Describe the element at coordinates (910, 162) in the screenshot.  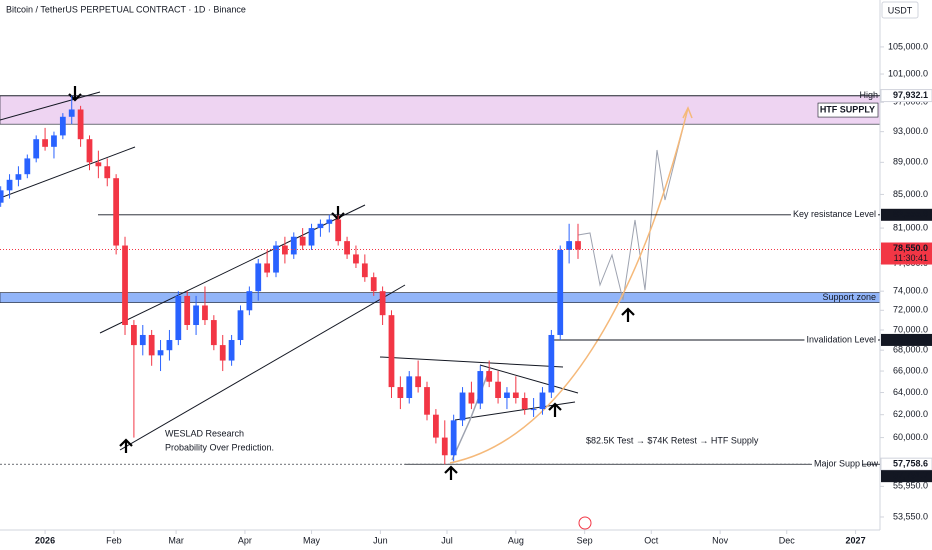
I see `y-tick-label: 89,000.0` at that location.